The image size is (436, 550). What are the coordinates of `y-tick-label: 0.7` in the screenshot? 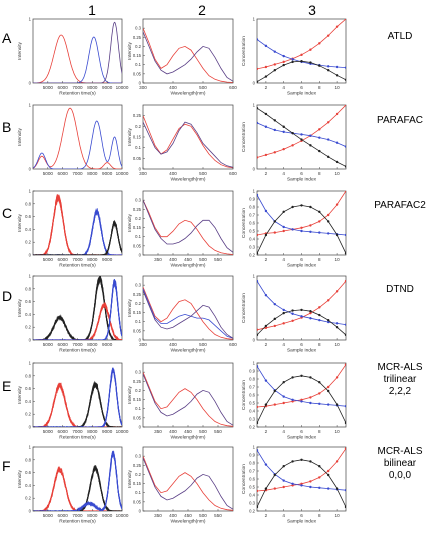 It's located at (252, 471).